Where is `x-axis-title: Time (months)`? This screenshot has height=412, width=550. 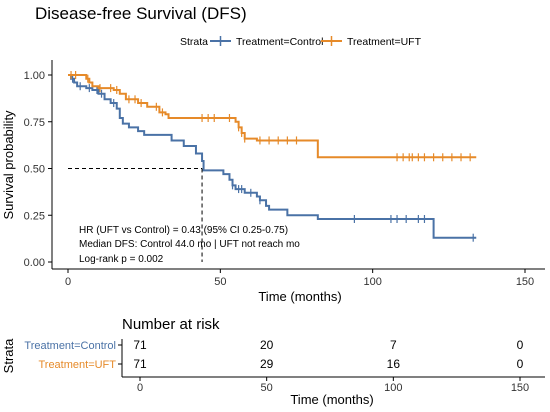 x-axis-title: Time (months) is located at coordinates (299, 296).